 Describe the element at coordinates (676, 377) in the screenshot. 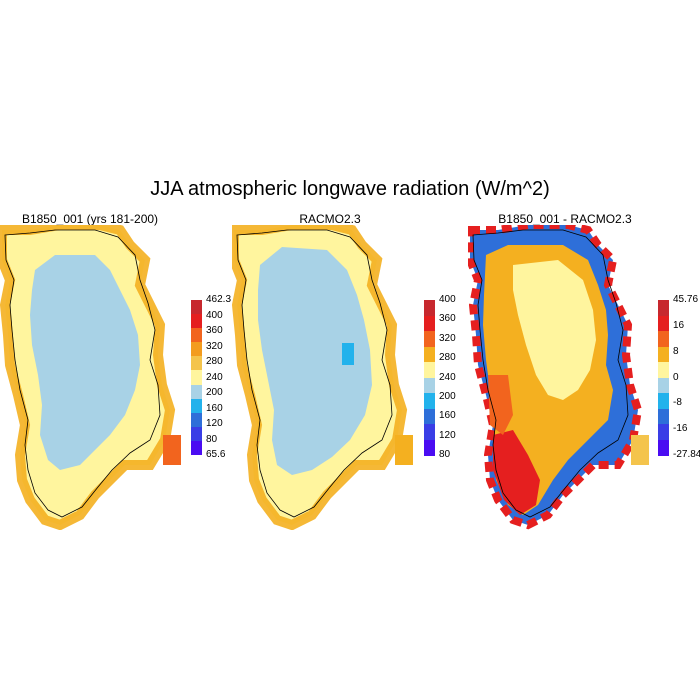

I see `colorbar-label: 0` at that location.